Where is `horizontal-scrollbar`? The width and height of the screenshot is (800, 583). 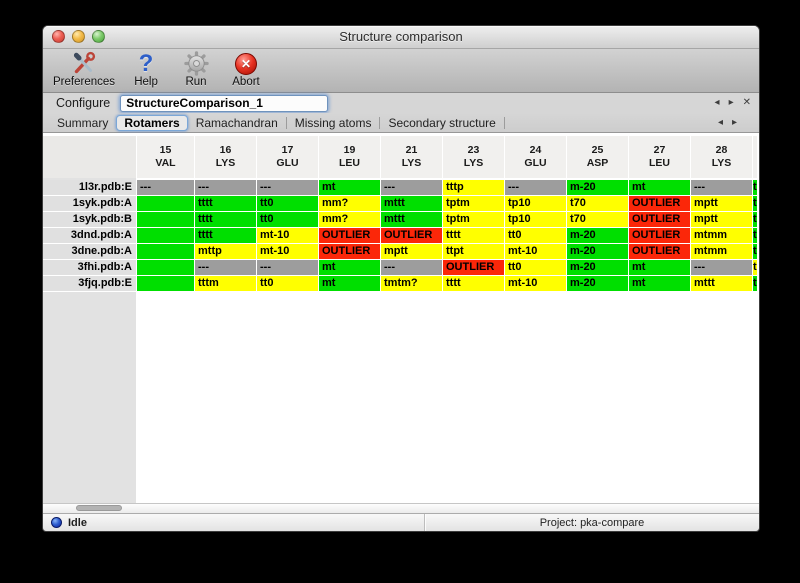
horizontal-scrollbar is located at coordinates (401, 508).